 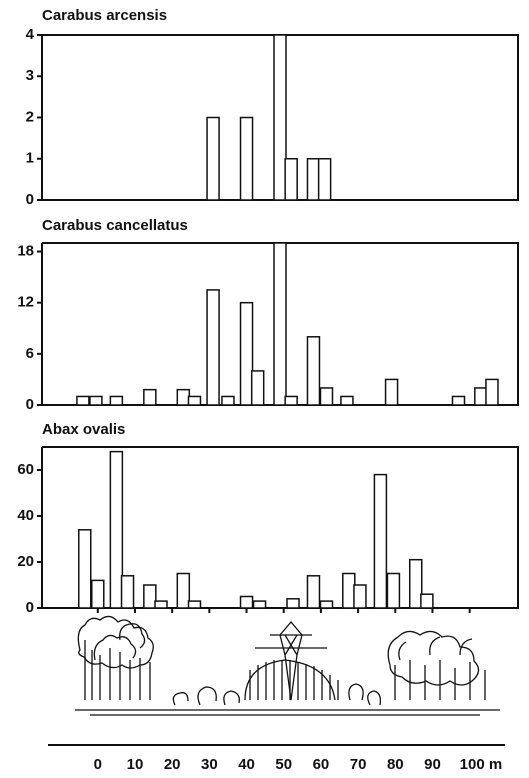 What do you see at coordinates (30, 158) in the screenshot?
I see `y-tick-label: 1` at bounding box center [30, 158].